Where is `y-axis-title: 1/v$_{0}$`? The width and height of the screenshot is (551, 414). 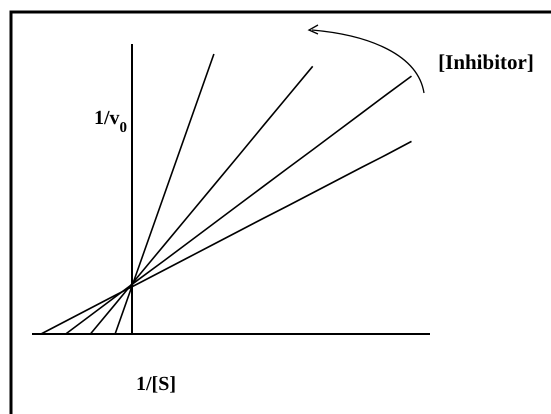
y-axis-title: 1/v$_{0}$ is located at coordinates (110, 121).